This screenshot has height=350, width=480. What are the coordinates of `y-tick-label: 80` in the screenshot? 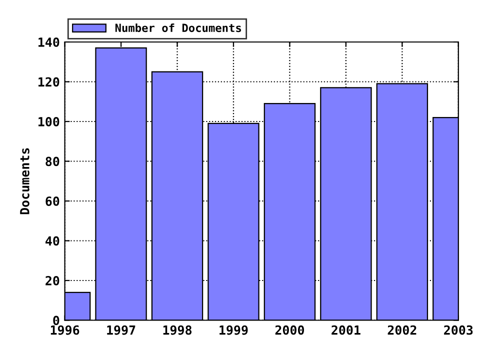 It's located at (53, 161).